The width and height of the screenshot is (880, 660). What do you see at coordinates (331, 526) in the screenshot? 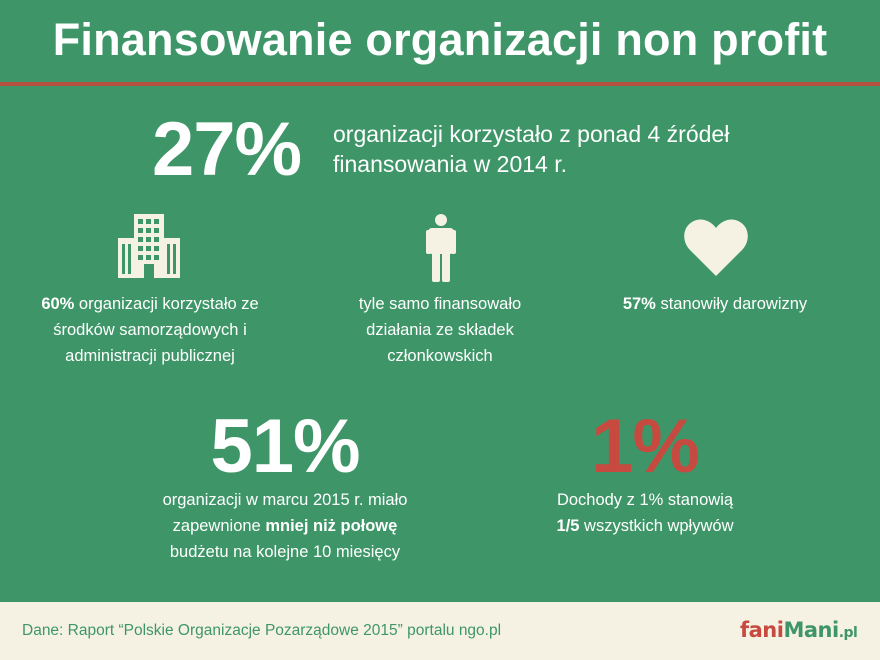
I see `stat51-line2-bold: mniej niż połowę` at bounding box center [331, 526].